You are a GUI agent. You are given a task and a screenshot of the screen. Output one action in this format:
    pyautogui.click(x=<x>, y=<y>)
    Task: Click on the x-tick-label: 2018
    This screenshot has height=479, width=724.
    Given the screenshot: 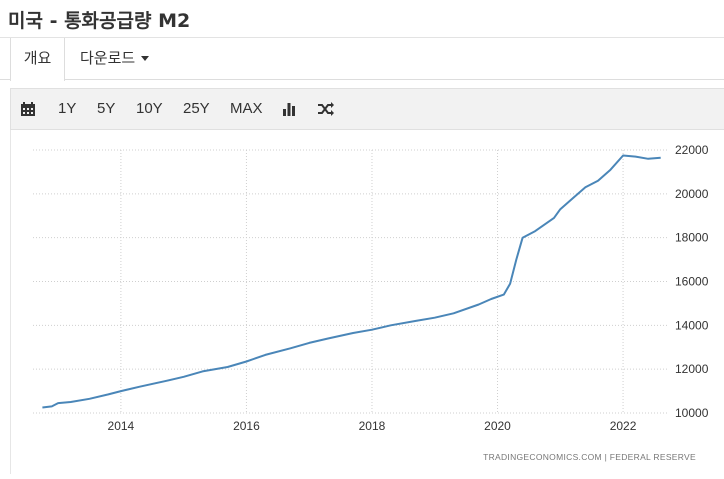 What is the action you would take?
    pyautogui.click(x=372, y=426)
    